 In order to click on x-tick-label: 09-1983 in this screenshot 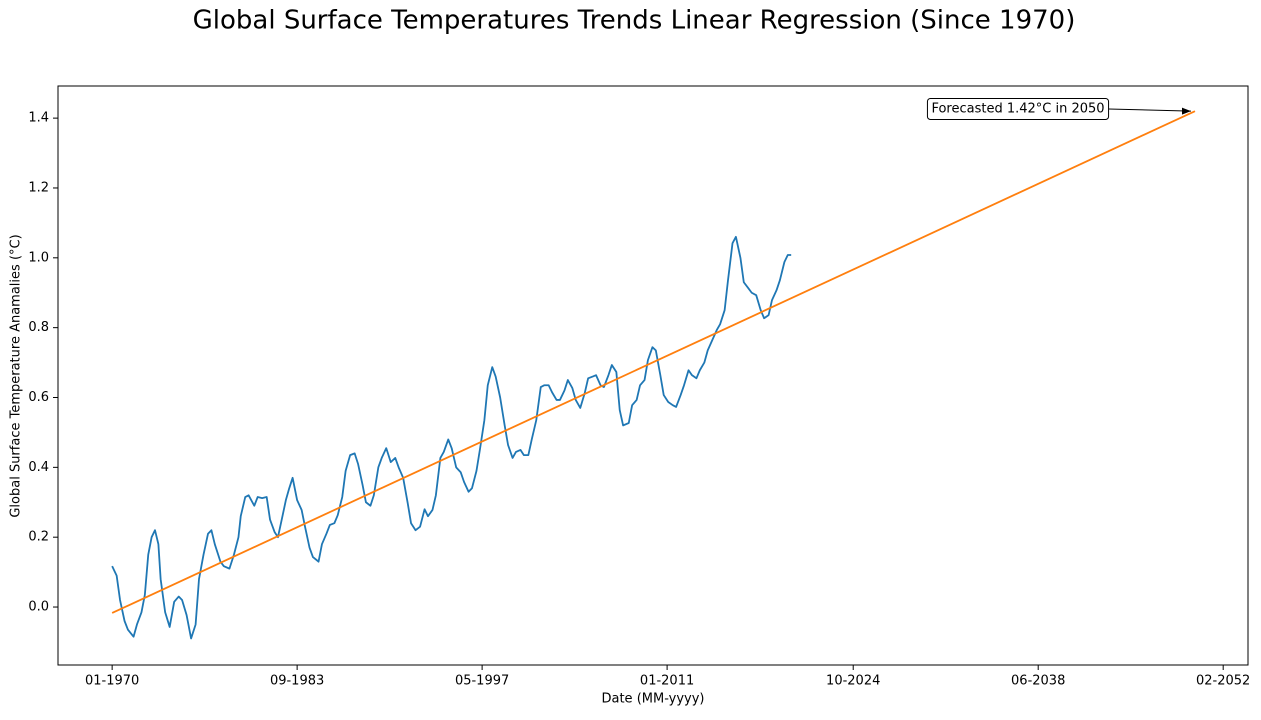, I will do `click(297, 681)`.